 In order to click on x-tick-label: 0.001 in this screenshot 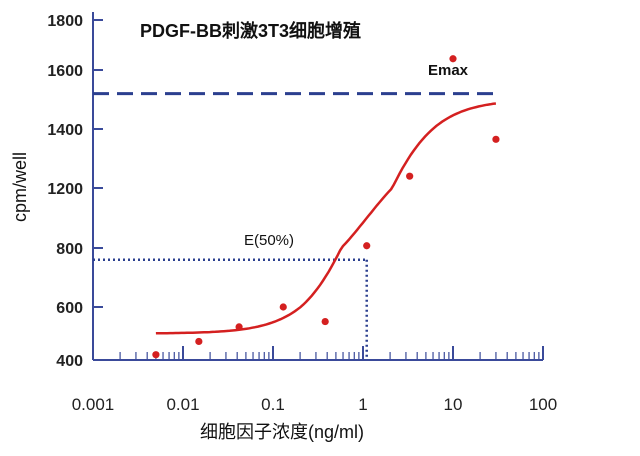, I will do `click(93, 404)`.